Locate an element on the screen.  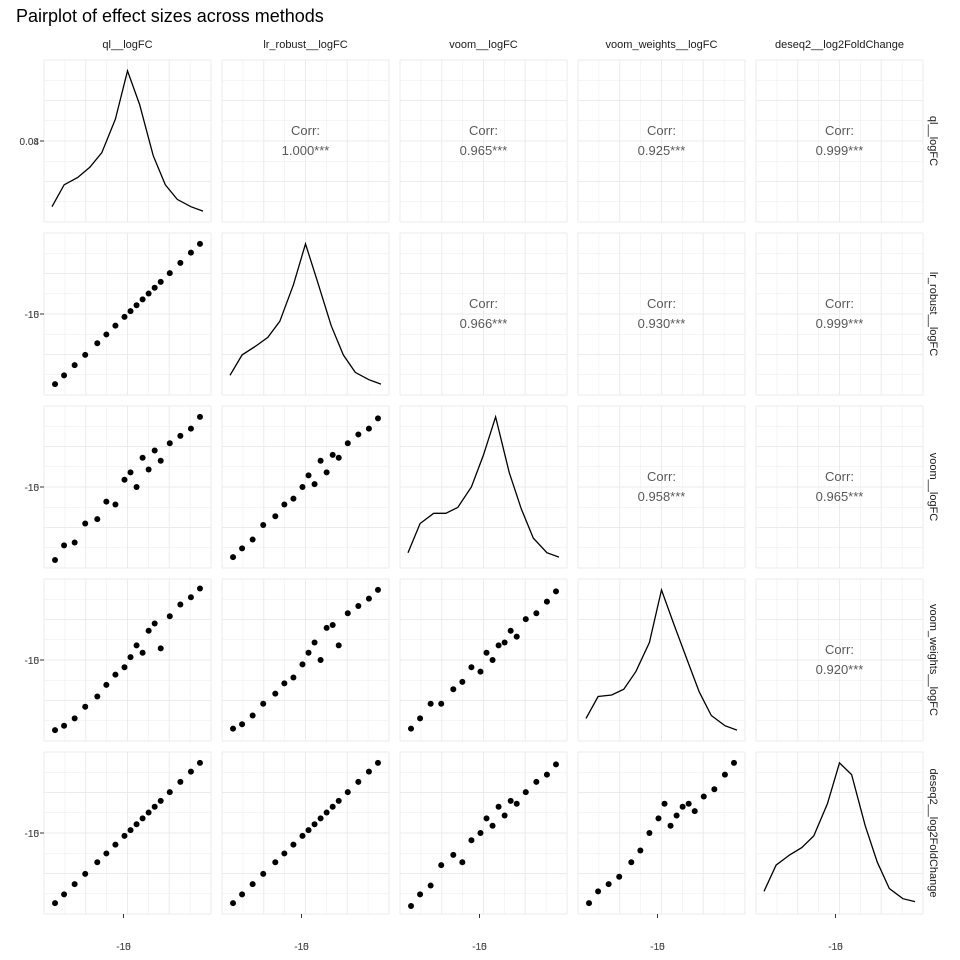
corr-value: 0.958*** is located at coordinates (662, 496).